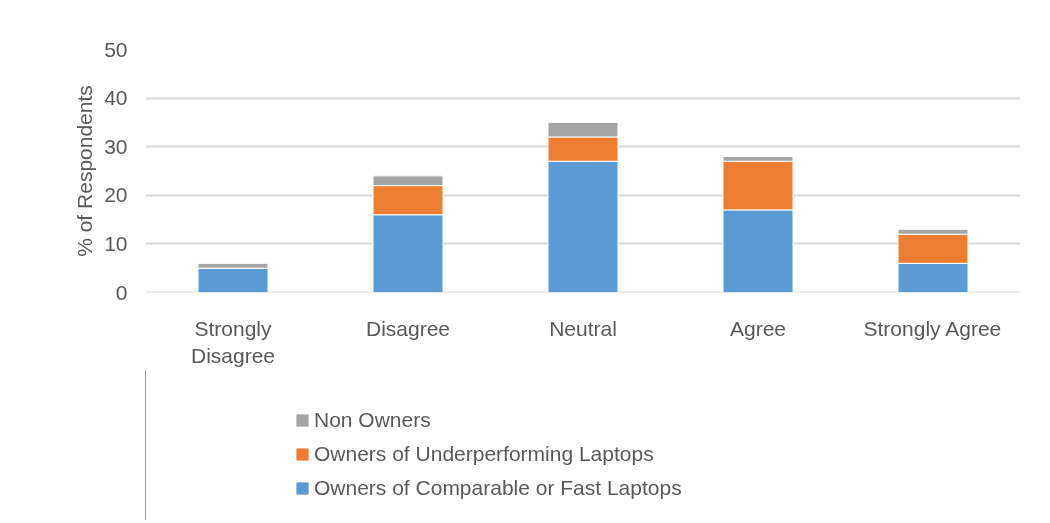 Image resolution: width=1050 pixels, height=523 pixels. I want to click on legend-label: Owners of Underperforming Laptops, so click(484, 454).